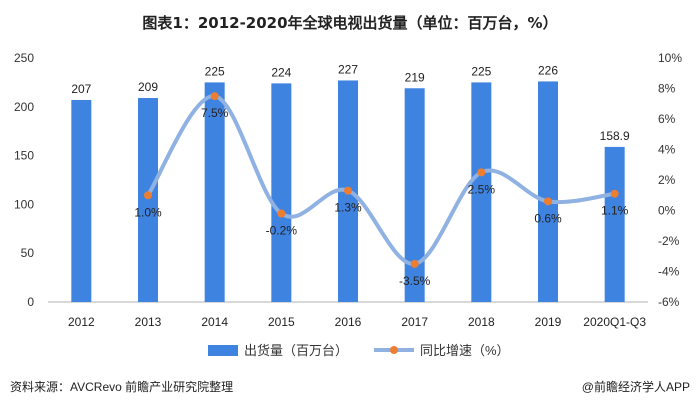  Describe the element at coordinates (415, 77) in the screenshot. I see `bar-value-label: 219` at that location.